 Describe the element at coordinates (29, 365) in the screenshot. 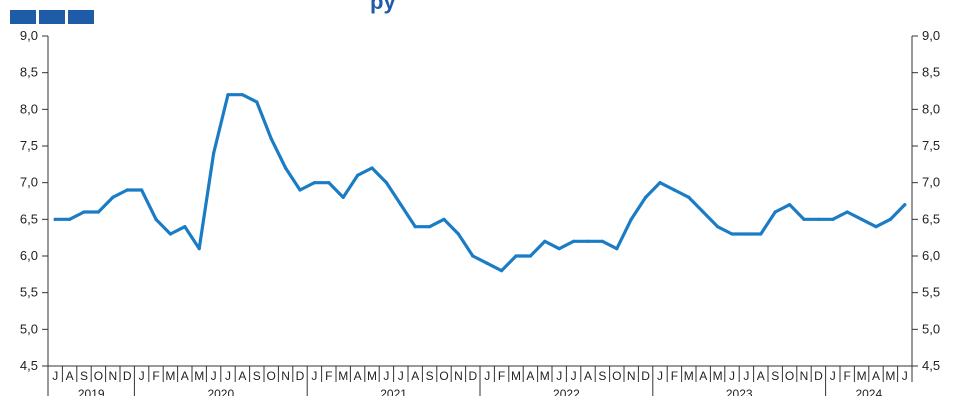

I see `left-y-tick-label: 4,5` at that location.